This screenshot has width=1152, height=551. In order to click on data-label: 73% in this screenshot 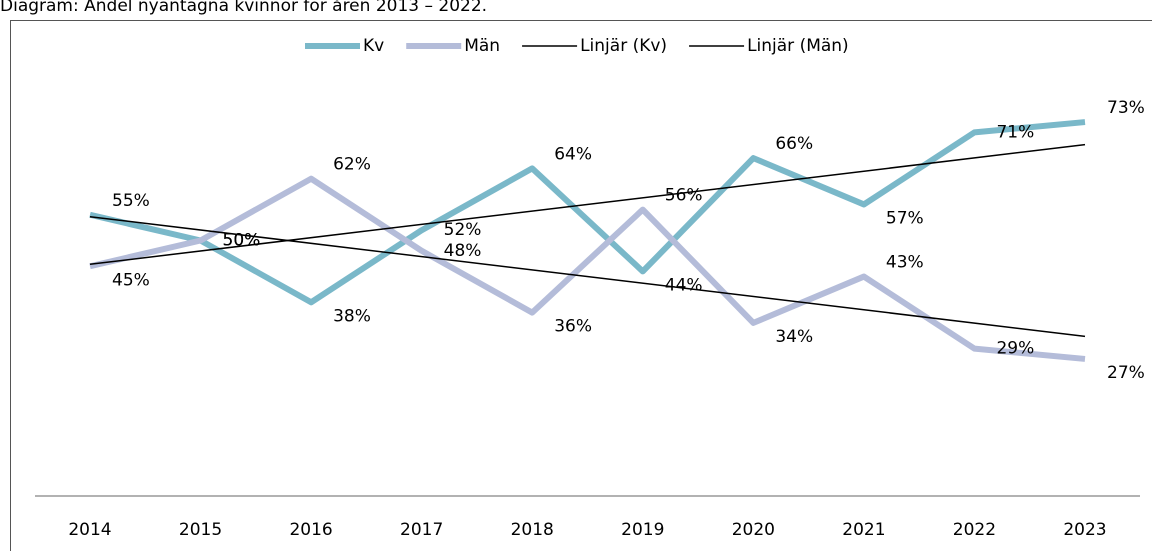, I will do `click(1126, 108)`.